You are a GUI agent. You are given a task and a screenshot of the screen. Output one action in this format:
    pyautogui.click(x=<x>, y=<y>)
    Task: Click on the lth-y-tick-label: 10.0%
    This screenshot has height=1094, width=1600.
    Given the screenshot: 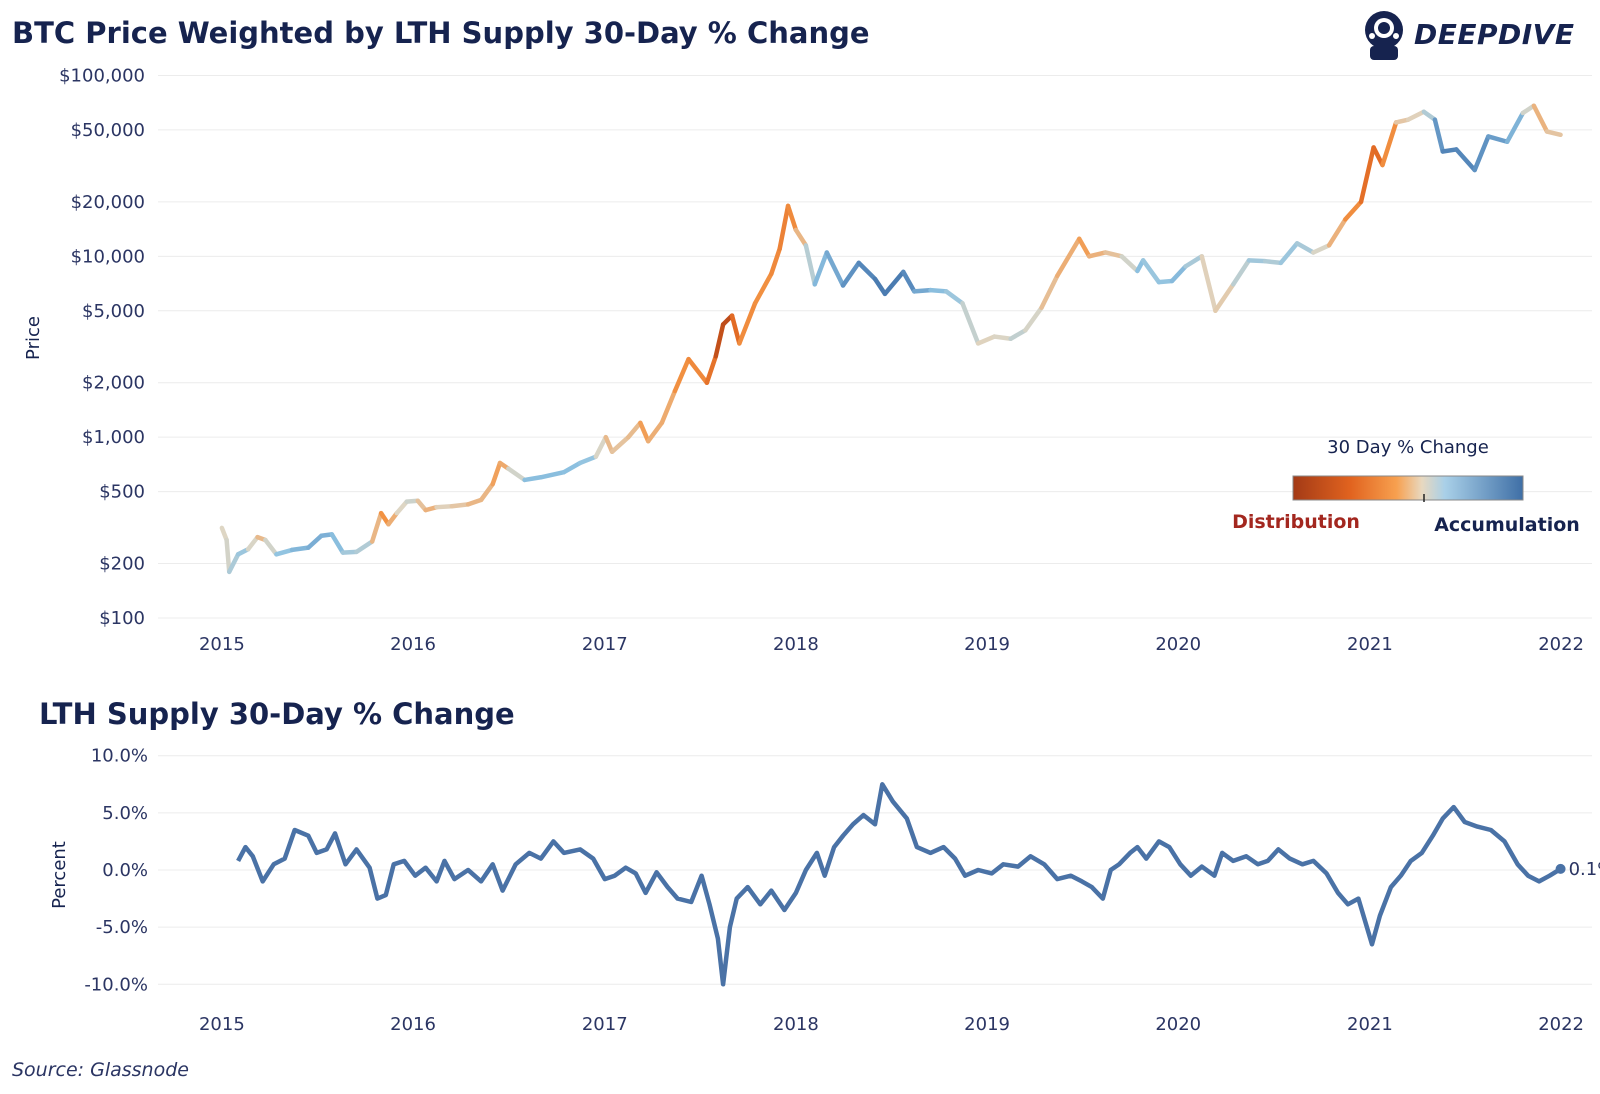 What is the action you would take?
    pyautogui.click(x=119, y=756)
    